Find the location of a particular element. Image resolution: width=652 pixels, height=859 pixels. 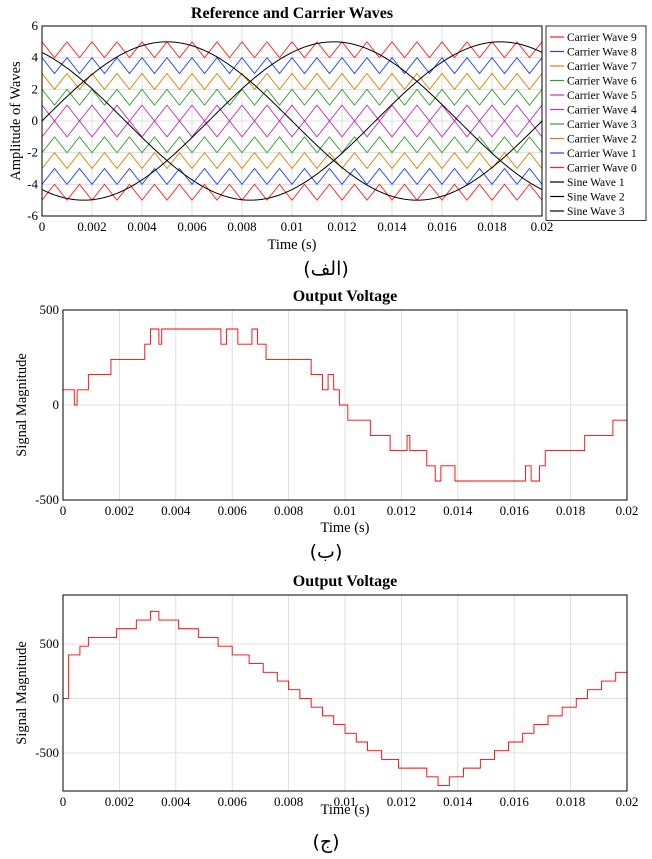

legend-entry: Carrier Wave 0 is located at coordinates (602, 169).